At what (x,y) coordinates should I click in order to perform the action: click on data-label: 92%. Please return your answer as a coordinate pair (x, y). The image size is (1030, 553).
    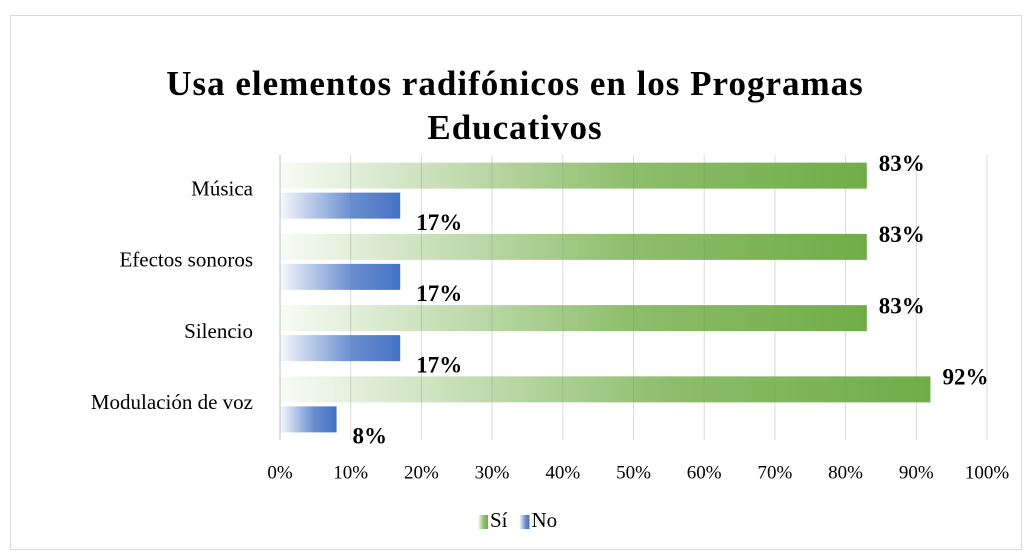
    Looking at the image, I should click on (965, 377).